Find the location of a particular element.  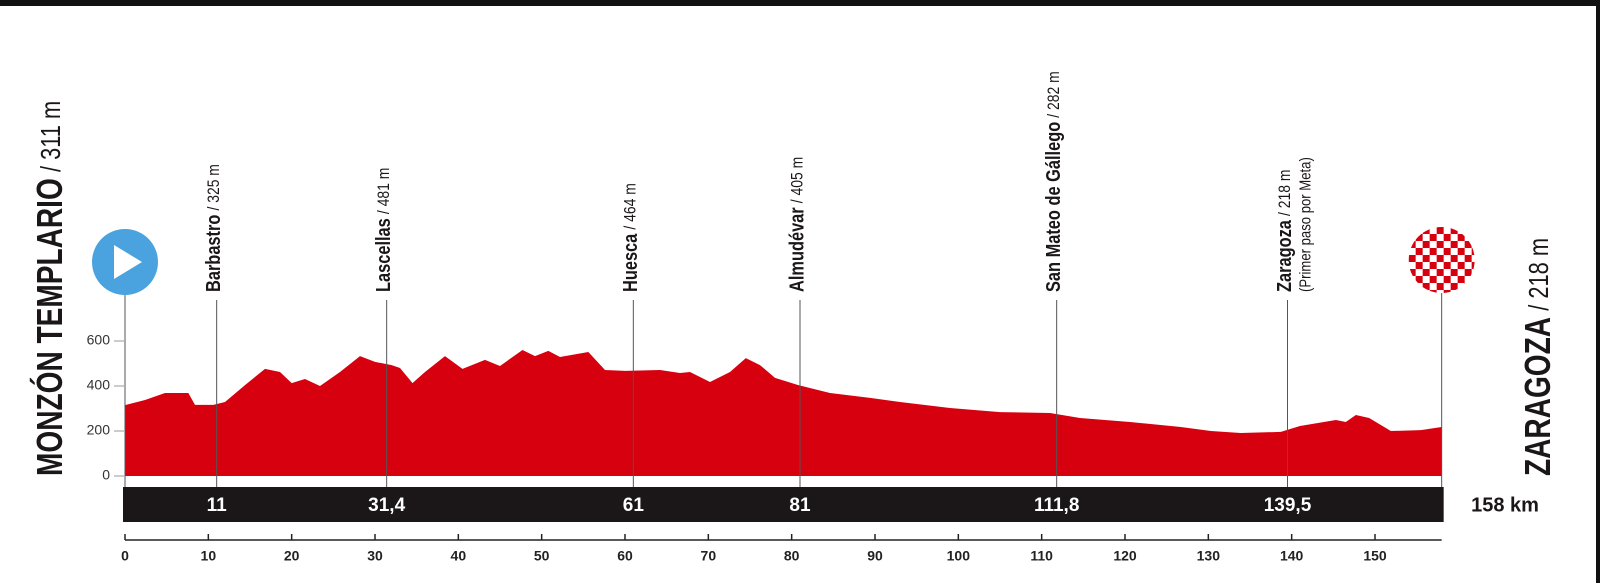

y-tick-label: 0 is located at coordinates (106, 475).